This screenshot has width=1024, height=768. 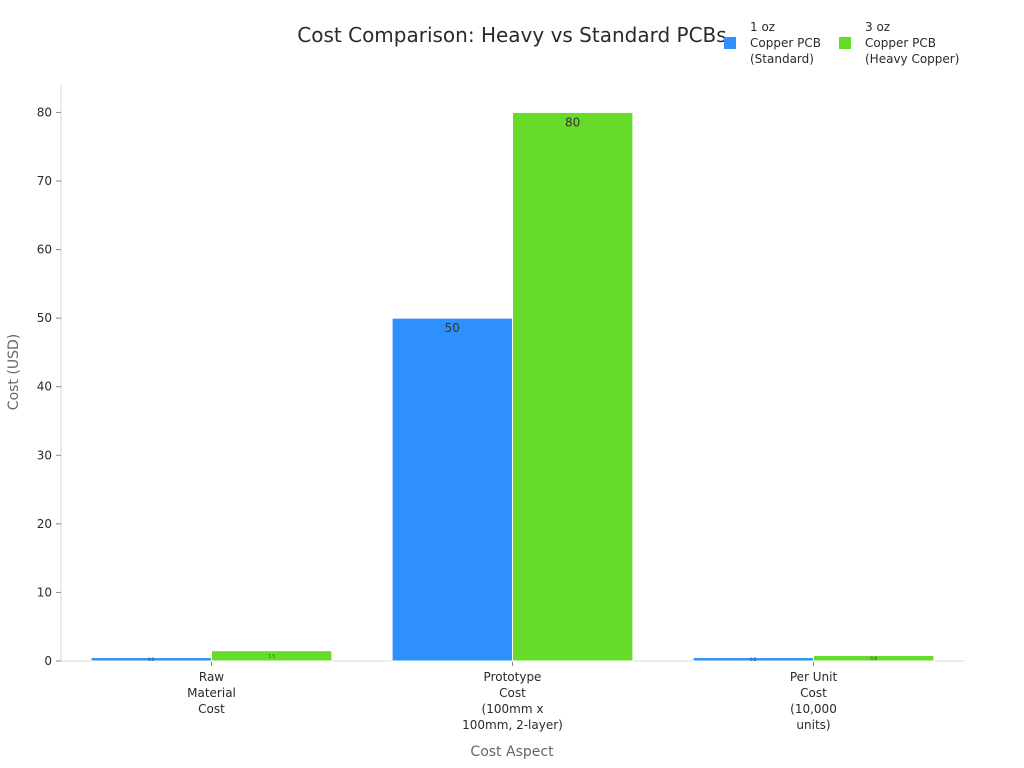 I want to click on y-tick-label: 50, so click(x=44, y=318).